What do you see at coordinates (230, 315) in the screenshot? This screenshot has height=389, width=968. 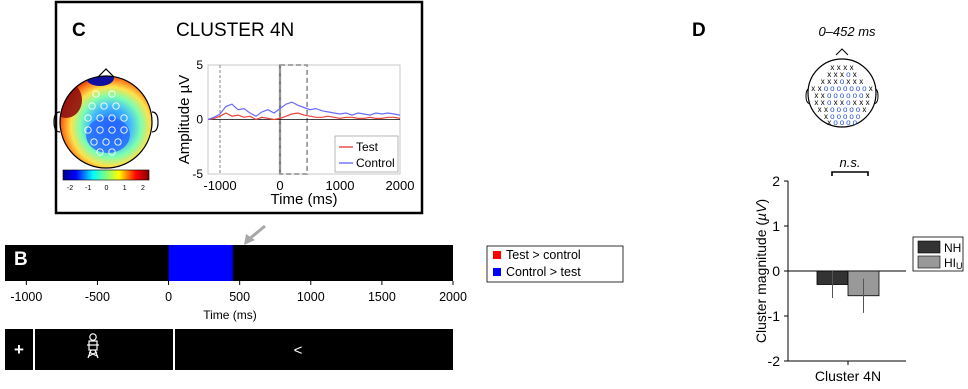 I see `timeline-xlabel: Time (ms)` at bounding box center [230, 315].